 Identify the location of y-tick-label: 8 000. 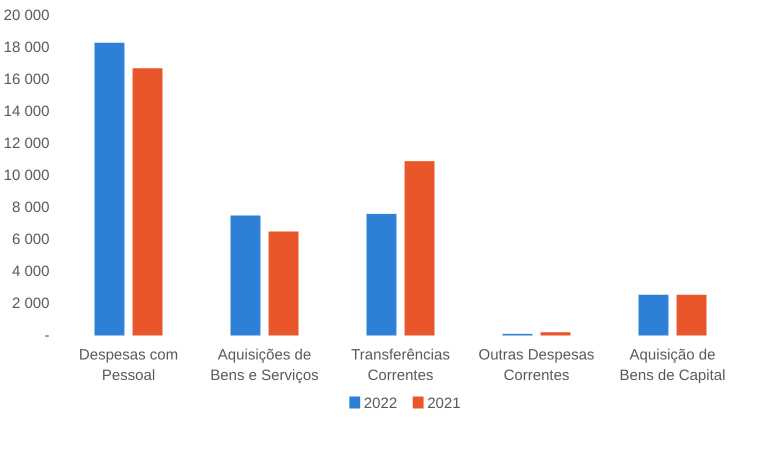
(31, 207).